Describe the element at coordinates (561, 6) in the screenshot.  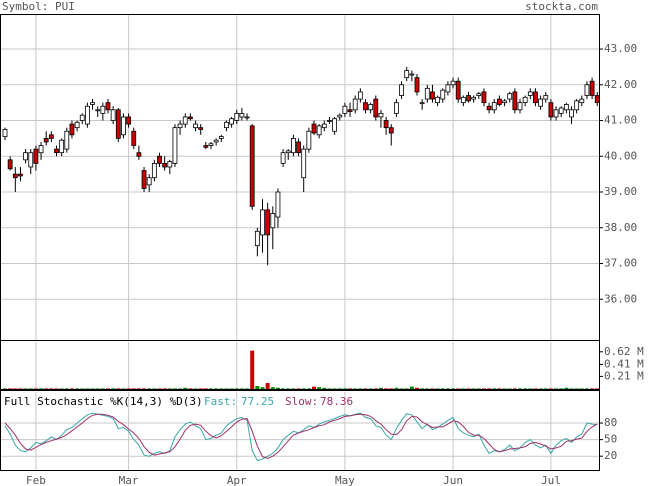
I see `site: stockta.com` at that location.